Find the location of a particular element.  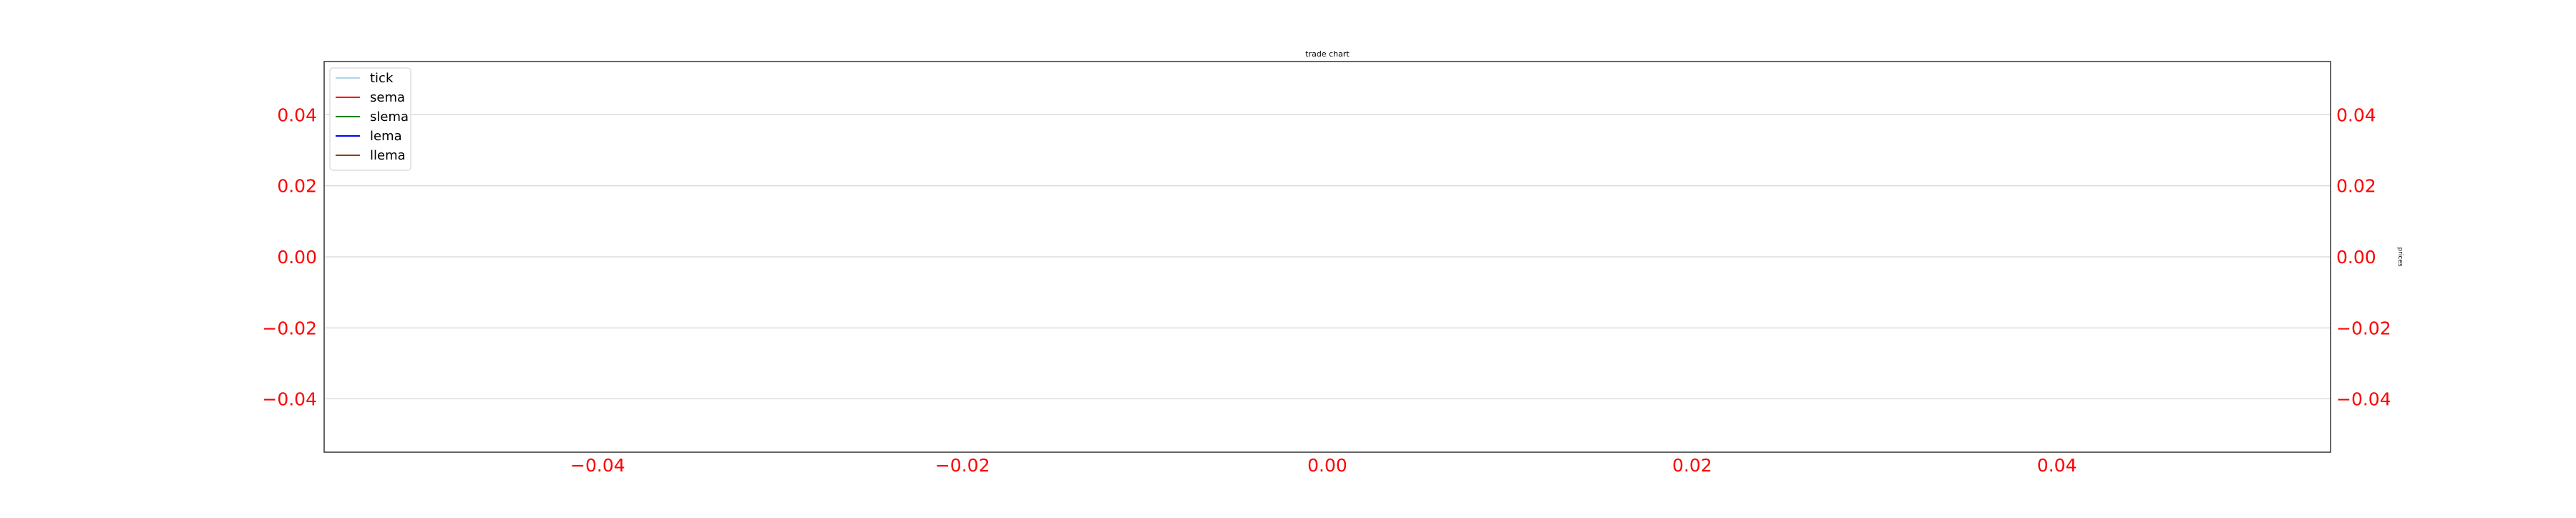

legend-box is located at coordinates (370, 119).